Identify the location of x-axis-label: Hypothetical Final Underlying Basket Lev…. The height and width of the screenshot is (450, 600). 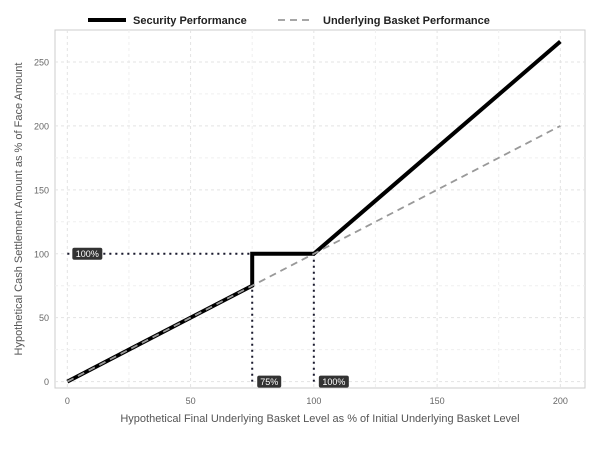
(319, 419).